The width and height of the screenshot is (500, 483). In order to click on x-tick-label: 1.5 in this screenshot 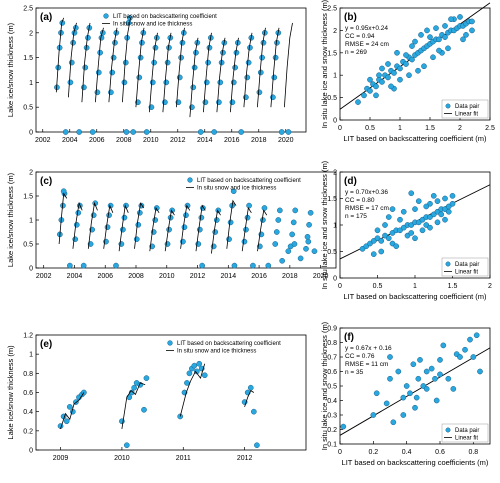, I will do `click(430, 128)`.